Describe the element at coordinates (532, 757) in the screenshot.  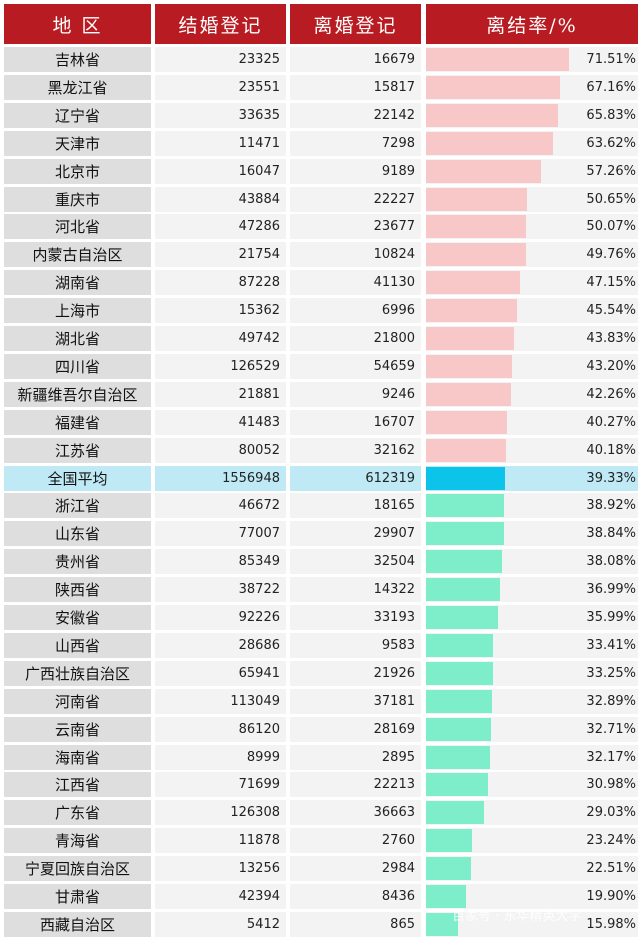
I see `rate-cell: 32.17%` at that location.